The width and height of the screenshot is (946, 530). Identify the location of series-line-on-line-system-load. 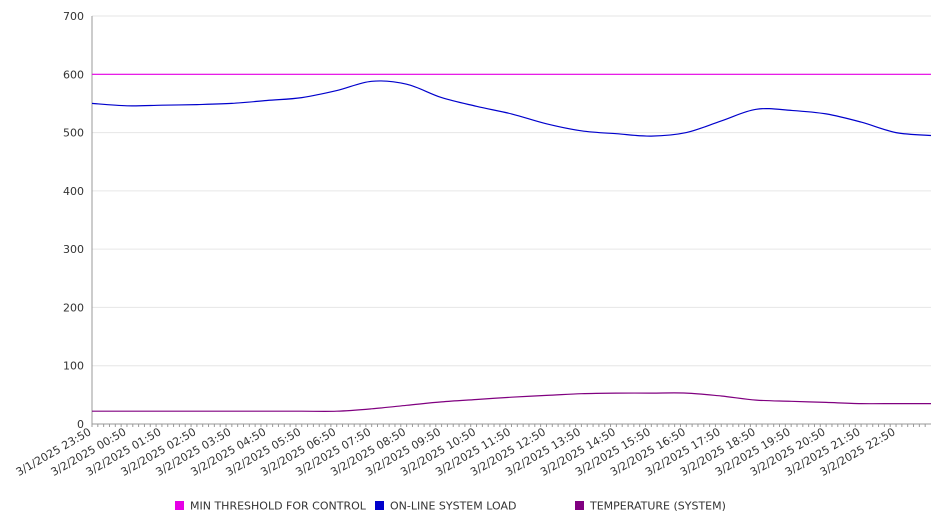
(511, 108).